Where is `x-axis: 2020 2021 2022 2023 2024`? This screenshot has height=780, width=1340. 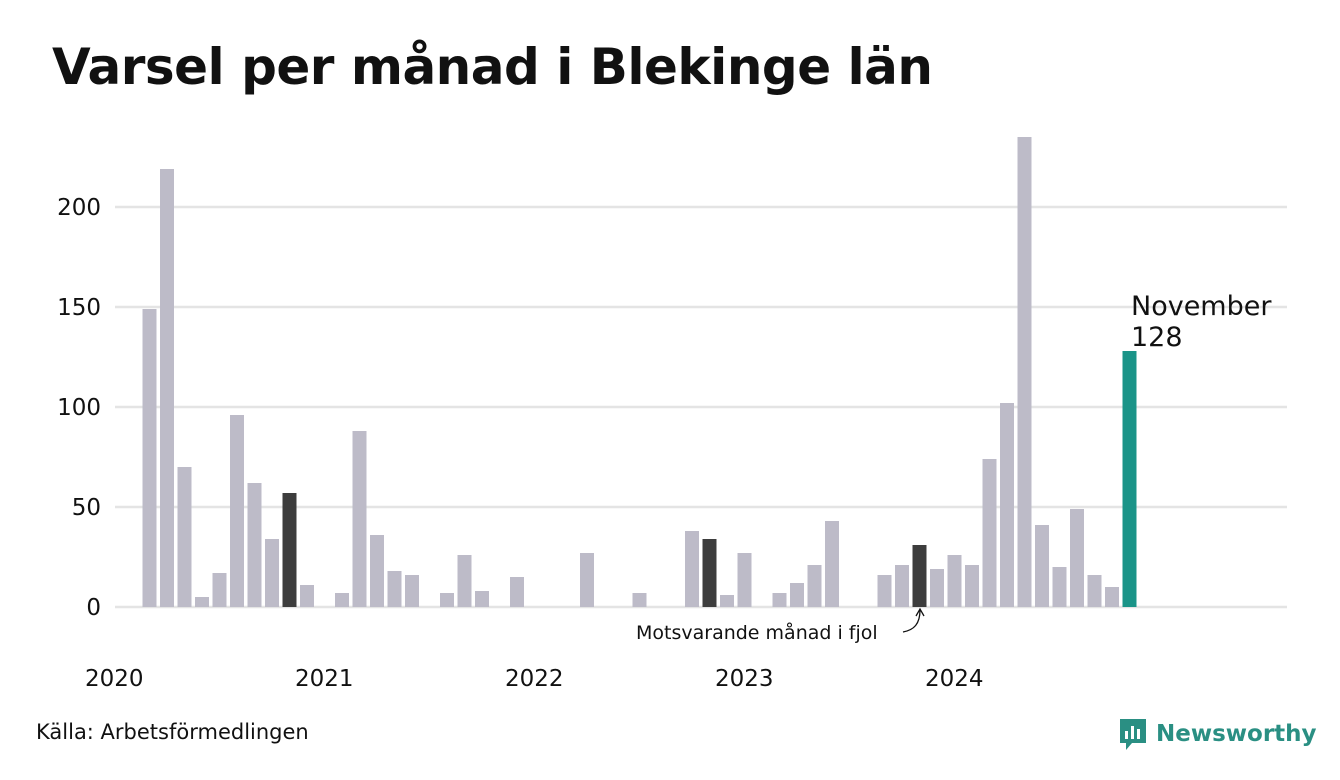
x-axis: 2020 2021 2022 2023 2024 is located at coordinates (534, 679).